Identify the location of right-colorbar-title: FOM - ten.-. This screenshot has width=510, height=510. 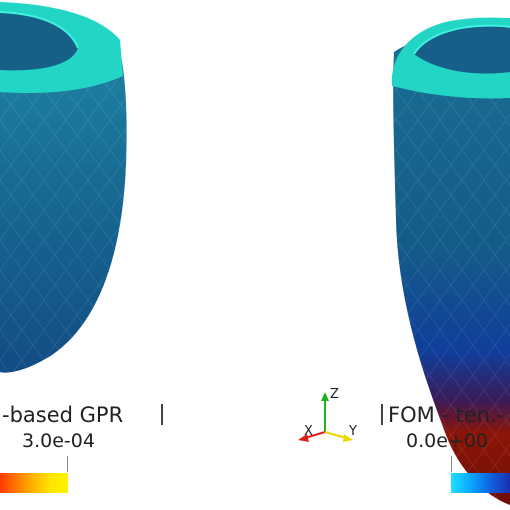
(446, 415).